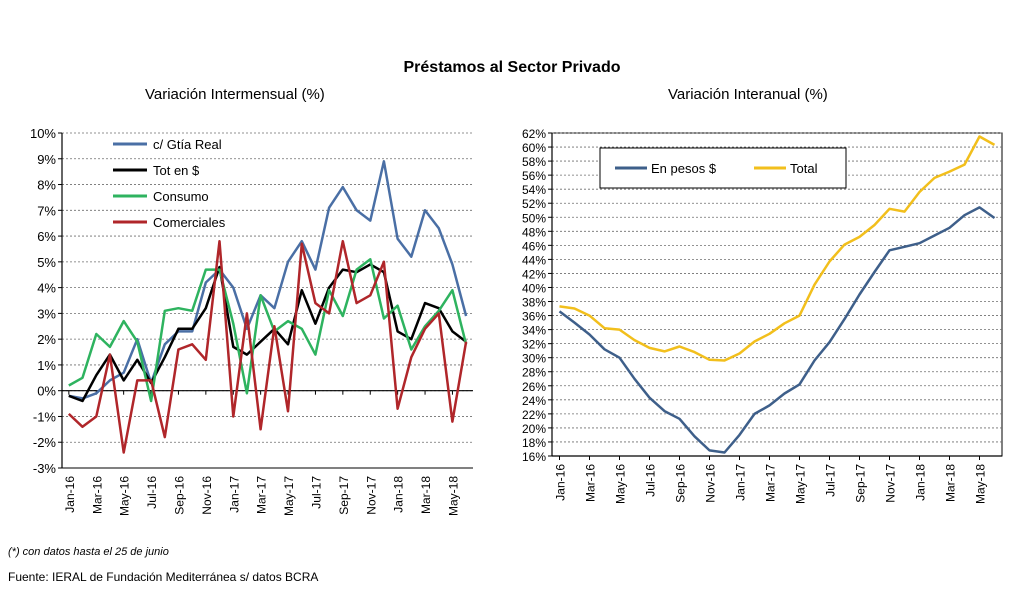  I want to click on y-tick-label: 48%, so click(534, 232).